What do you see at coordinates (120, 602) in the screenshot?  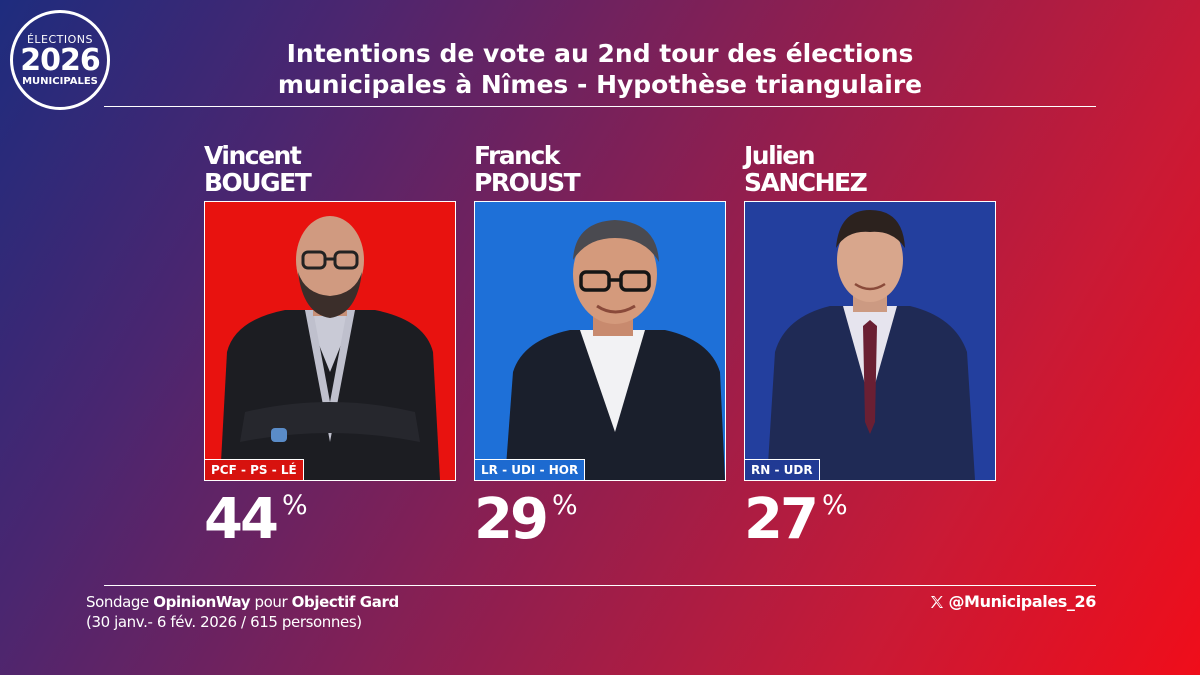 I see `source-prefix: Sondage` at bounding box center [120, 602].